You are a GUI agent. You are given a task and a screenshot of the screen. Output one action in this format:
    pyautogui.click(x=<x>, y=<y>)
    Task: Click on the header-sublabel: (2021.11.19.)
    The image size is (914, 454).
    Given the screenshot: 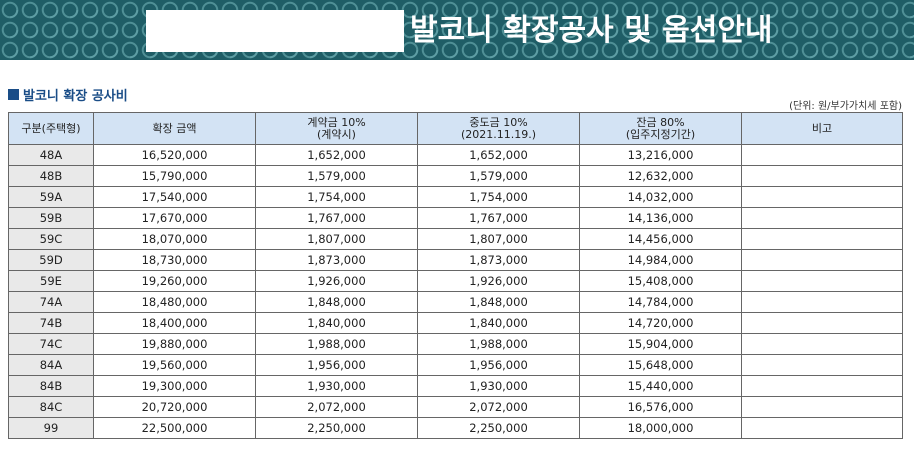 What is the action you would take?
    pyautogui.click(x=498, y=134)
    